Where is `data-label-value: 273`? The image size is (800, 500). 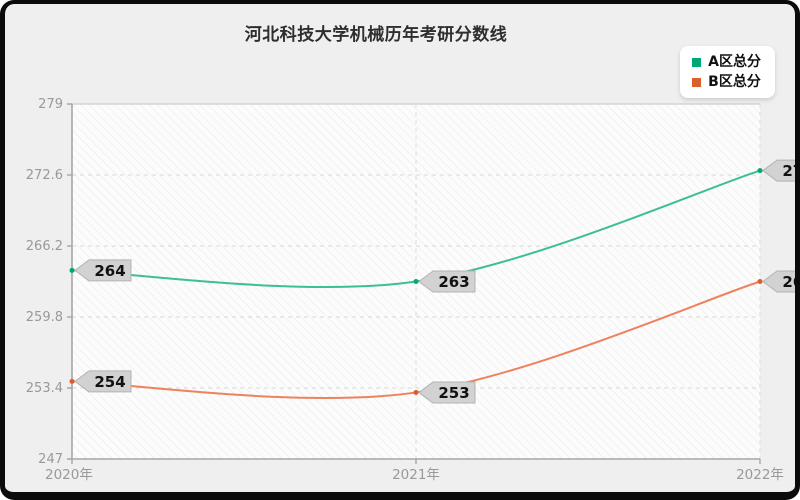 data-label-value: 273 is located at coordinates (791, 171).